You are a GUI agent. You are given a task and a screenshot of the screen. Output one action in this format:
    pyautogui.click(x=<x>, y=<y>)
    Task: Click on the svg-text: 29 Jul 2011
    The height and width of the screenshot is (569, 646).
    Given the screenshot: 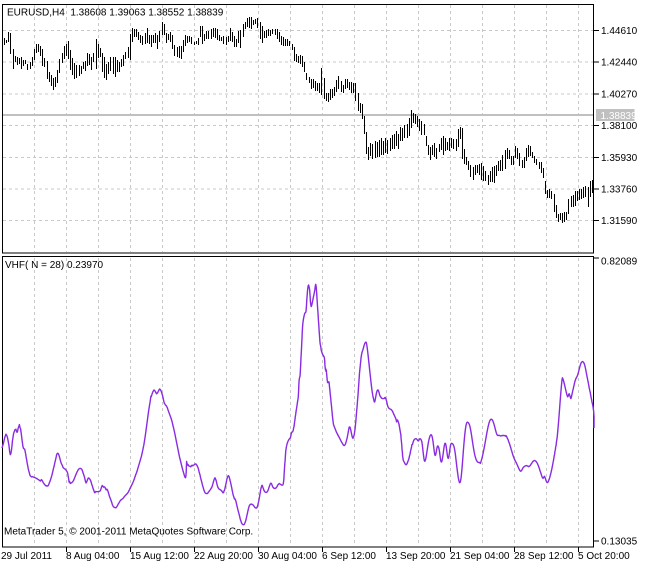 What is the action you would take?
    pyautogui.click(x=26, y=556)
    